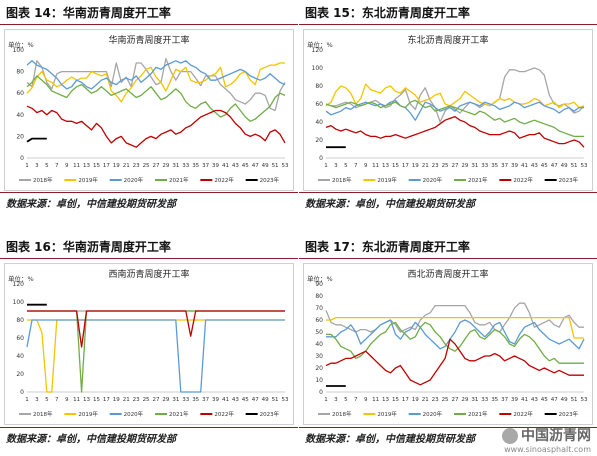 The width and height of the screenshot is (597, 456). Describe the element at coordinates (319, 284) in the screenshot. I see `y-tick-label: 90` at that location.